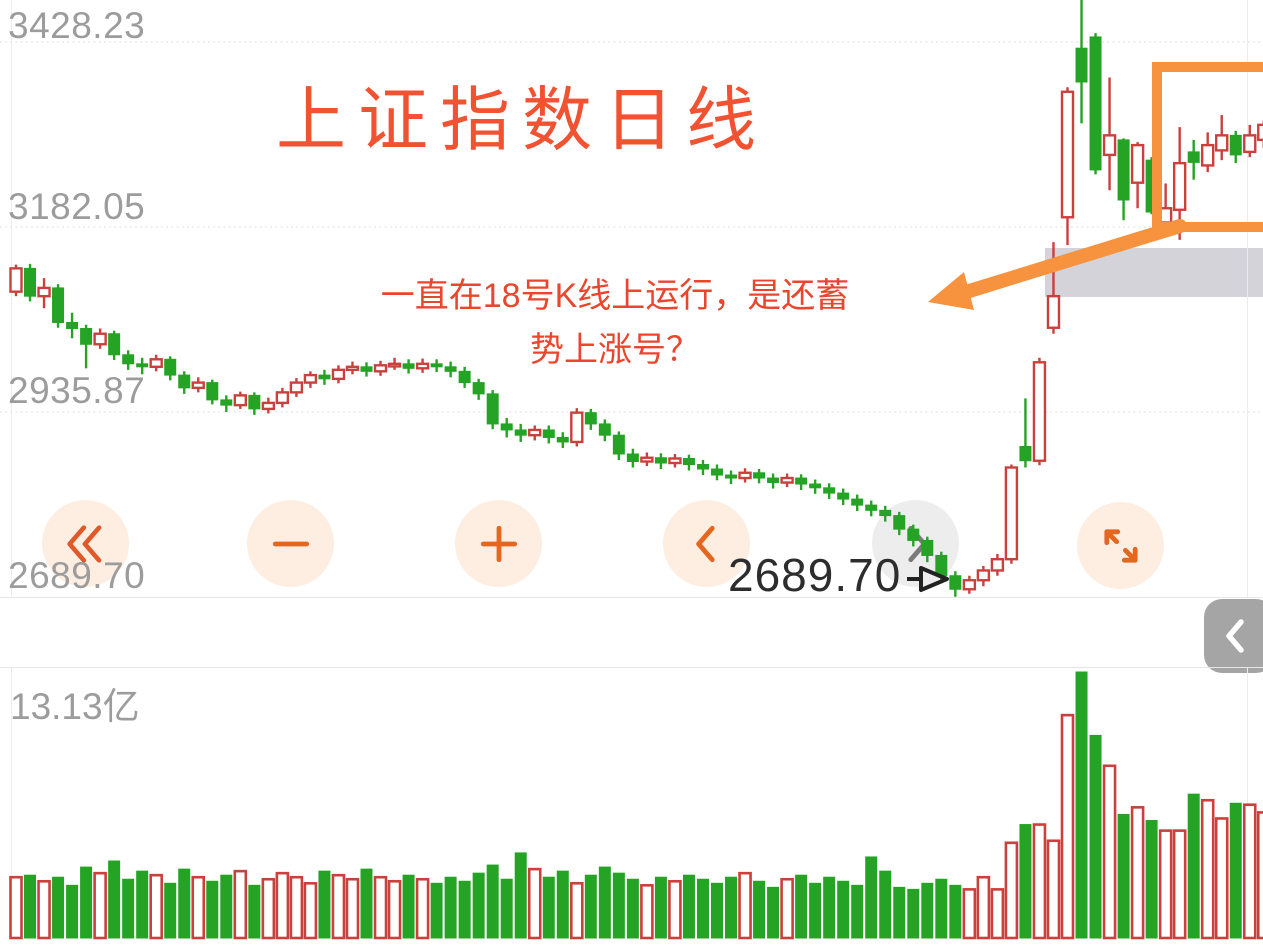 Image resolution: width=1263 pixels, height=947 pixels. I want to click on minus-icon, so click(290, 543).